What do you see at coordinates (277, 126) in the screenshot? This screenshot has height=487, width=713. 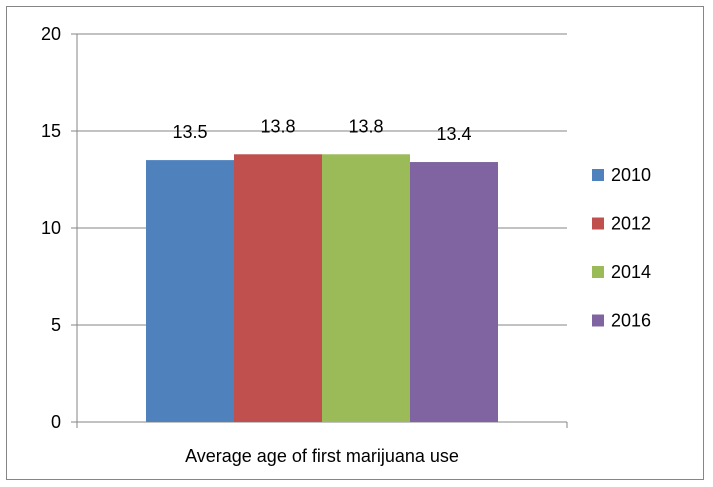 I see `data-label-2012: 13.8` at bounding box center [277, 126].